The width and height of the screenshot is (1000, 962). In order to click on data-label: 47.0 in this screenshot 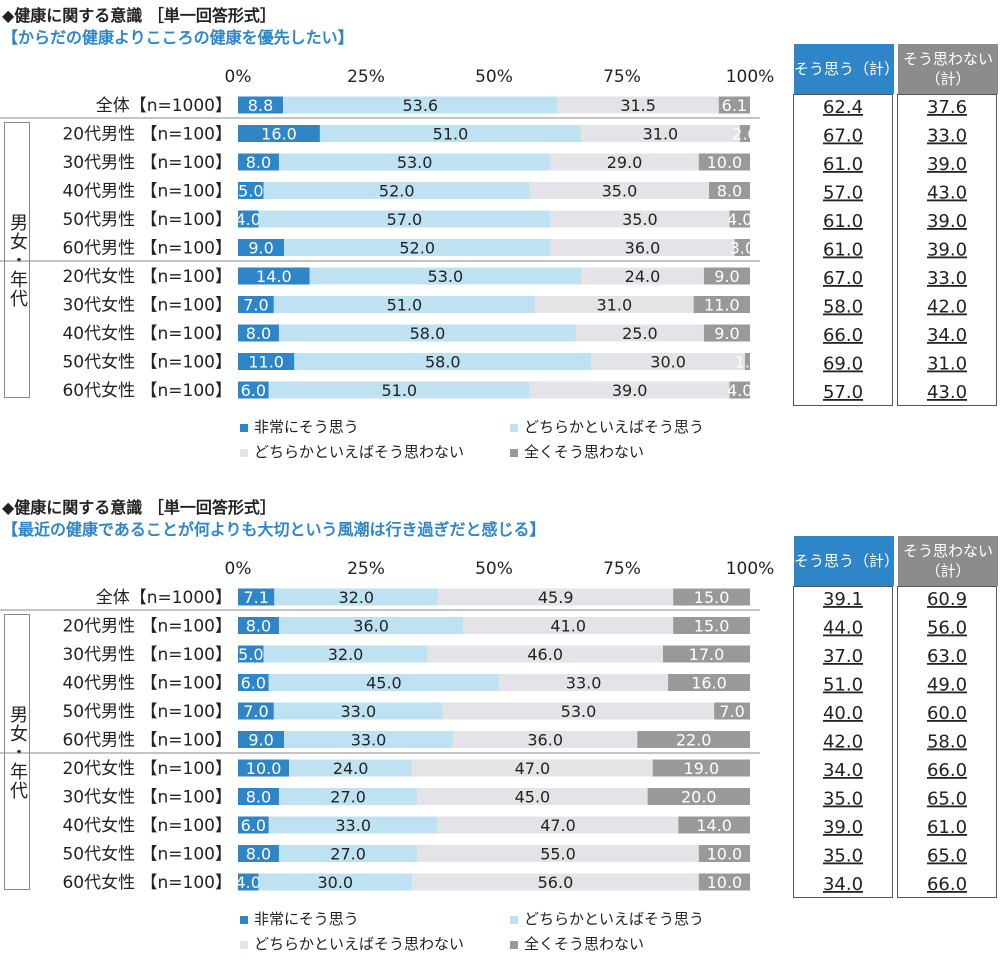, I will do `click(558, 825)`.